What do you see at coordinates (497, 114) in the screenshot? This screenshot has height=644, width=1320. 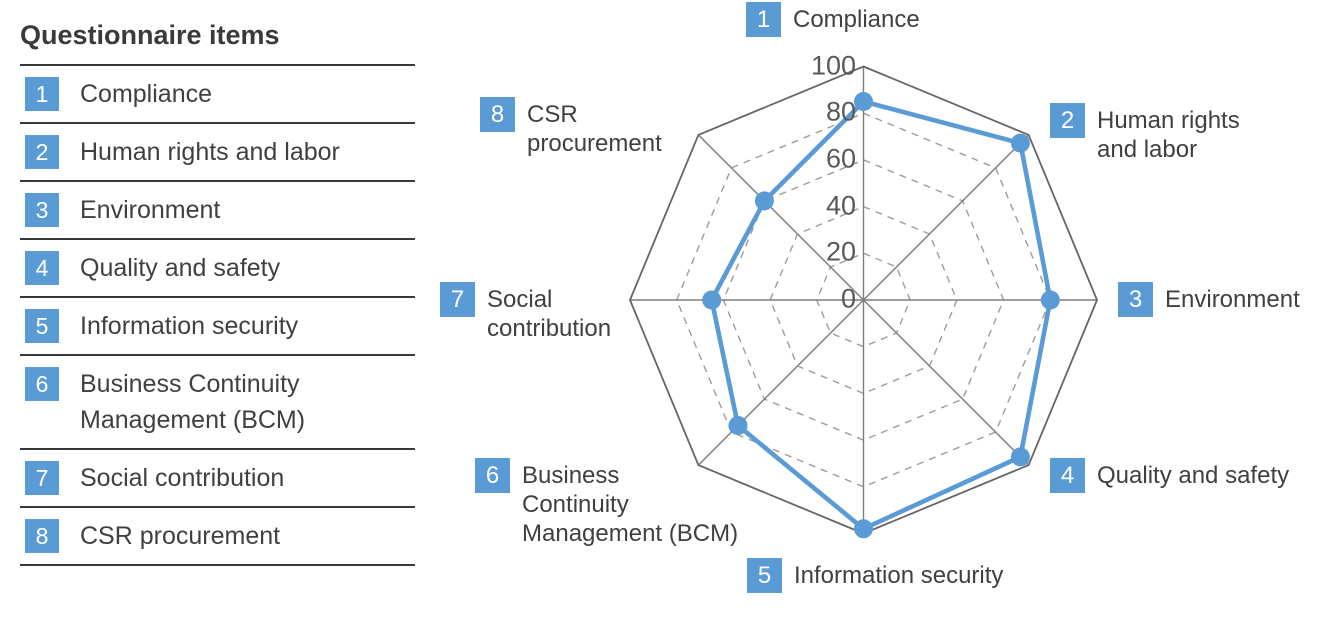 I see `axis-number-badge: 8` at bounding box center [497, 114].